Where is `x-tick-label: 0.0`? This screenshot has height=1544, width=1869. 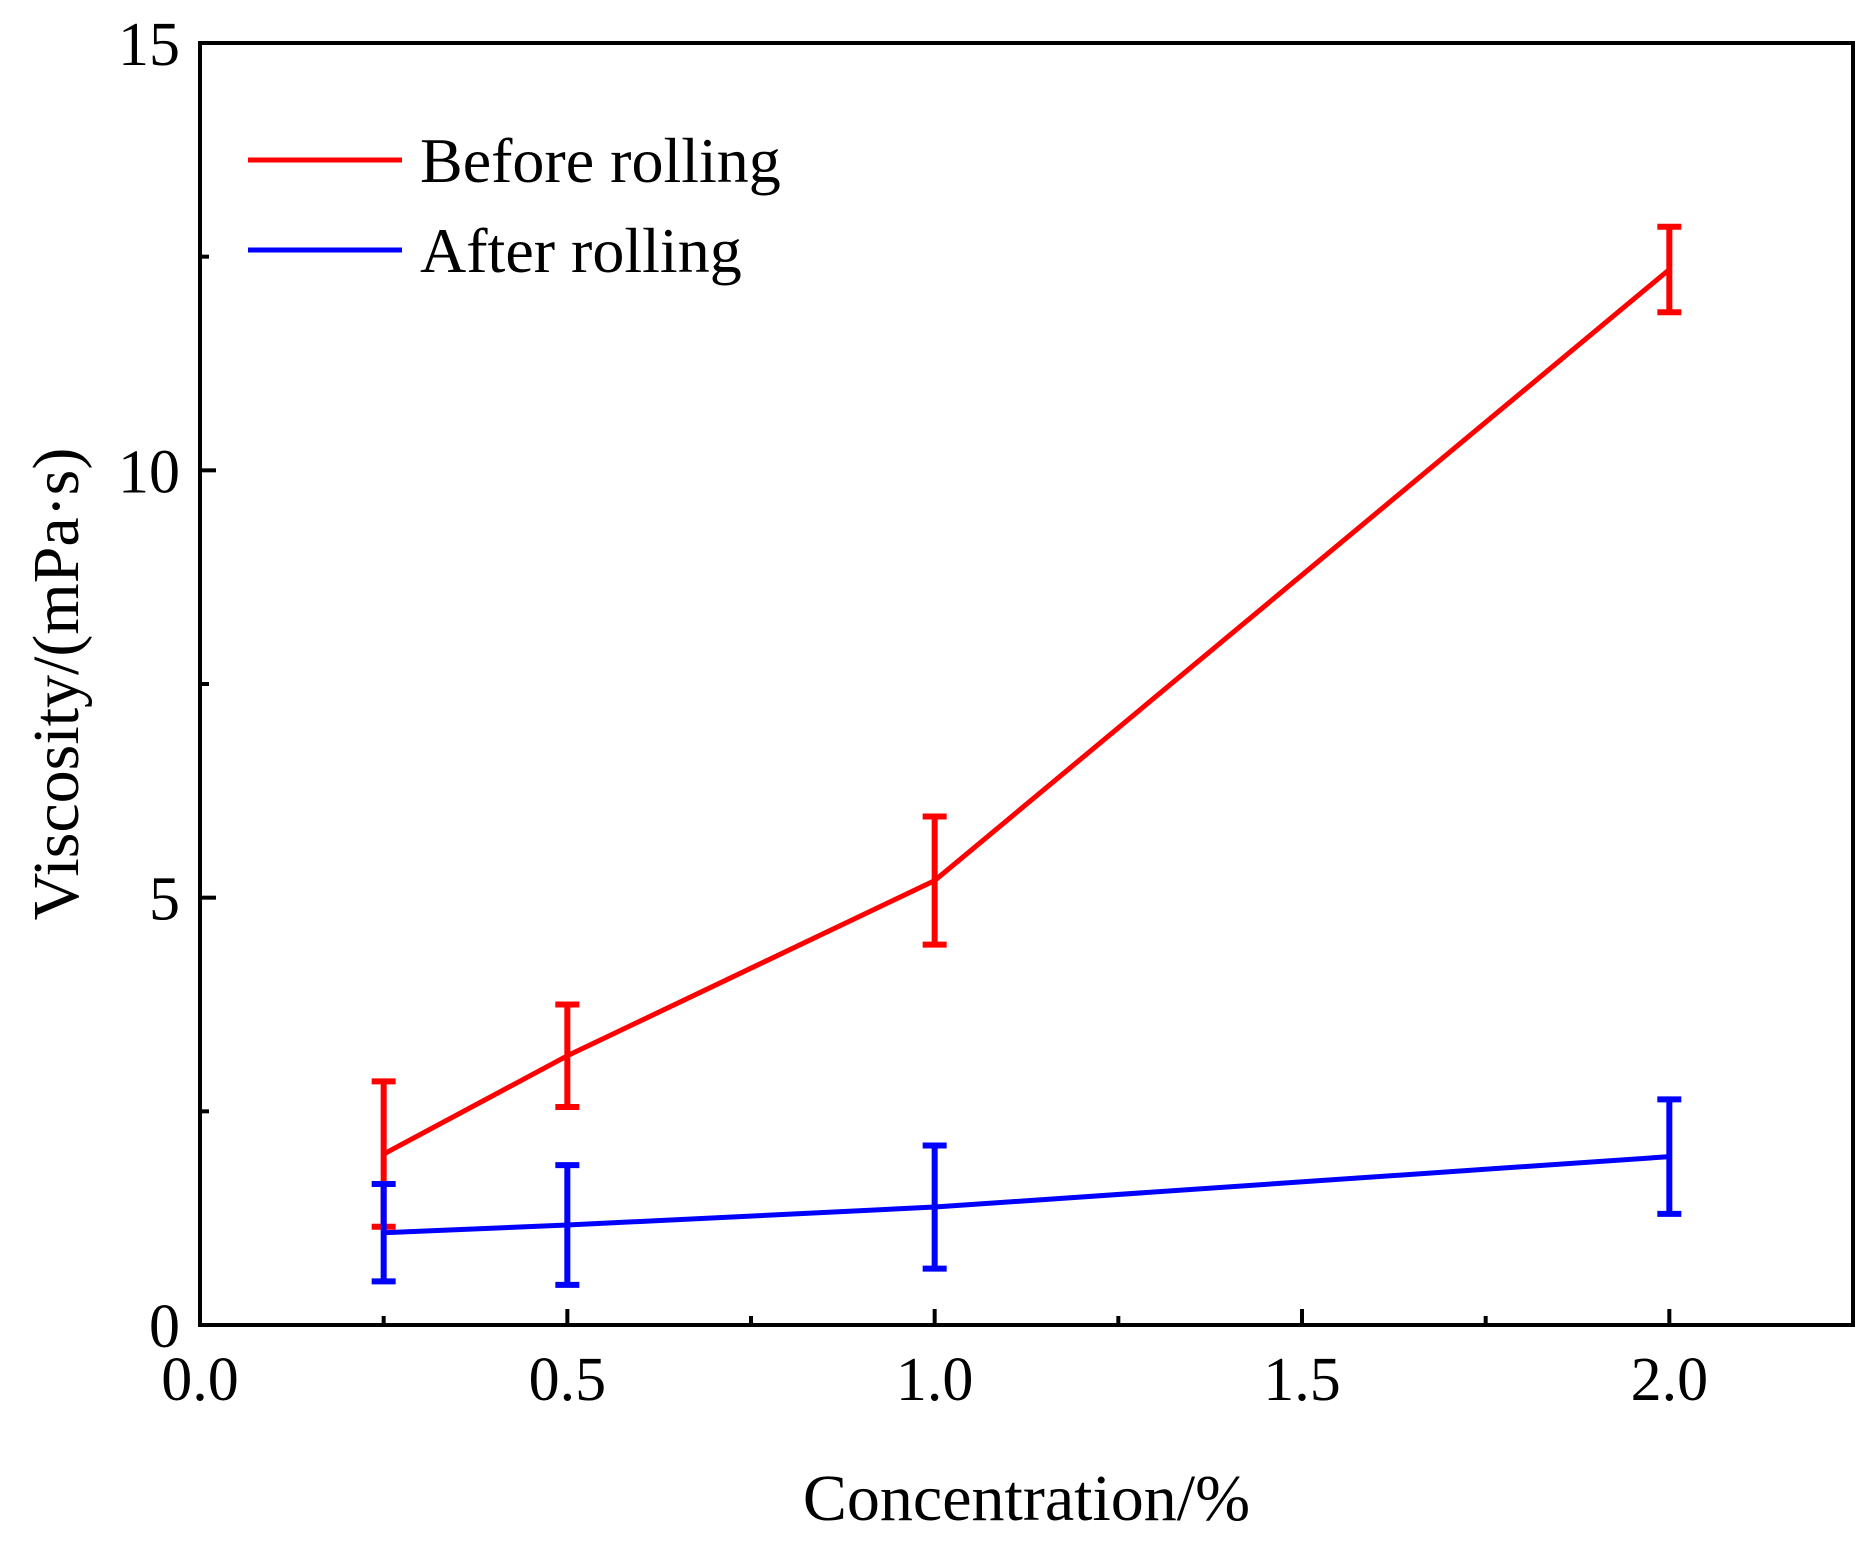 x-tick-label: 0.0 is located at coordinates (200, 1380).